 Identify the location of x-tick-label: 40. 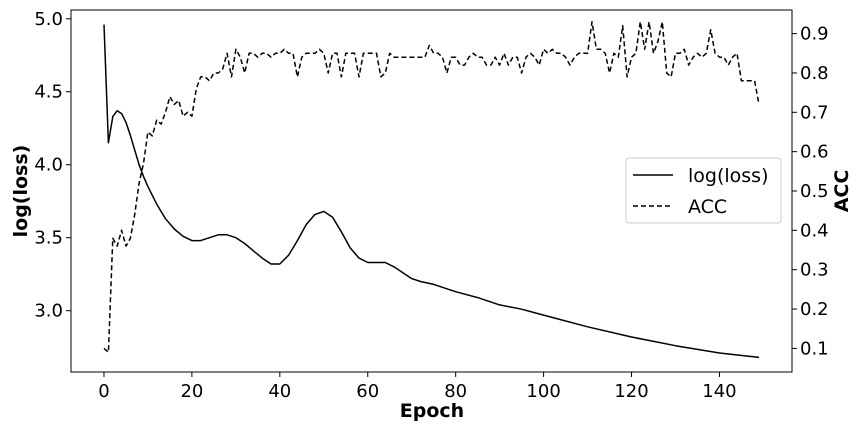
(279, 391).